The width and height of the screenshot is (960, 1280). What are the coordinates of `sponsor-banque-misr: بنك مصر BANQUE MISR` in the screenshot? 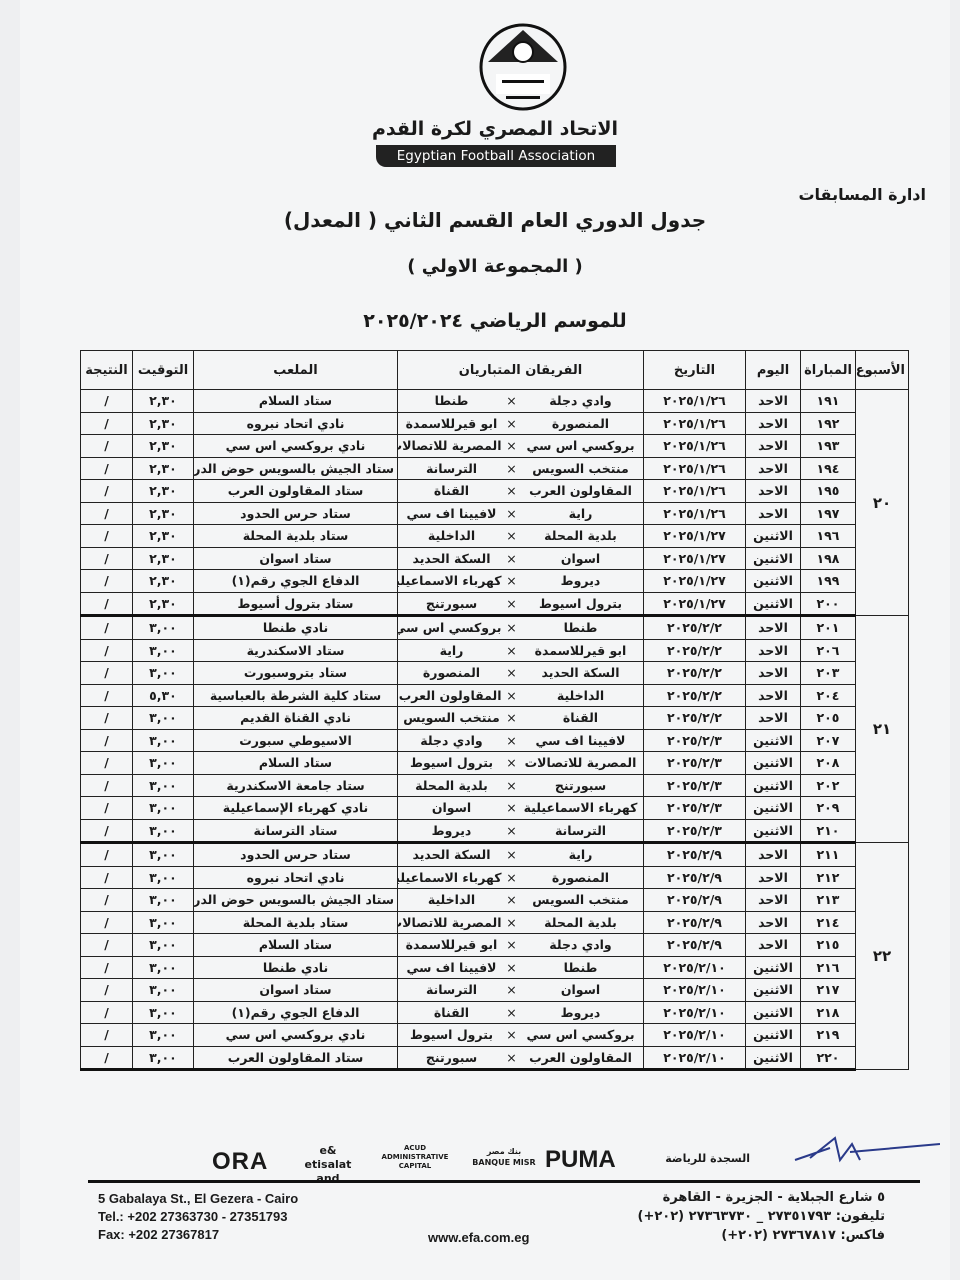 It's located at (504, 1157).